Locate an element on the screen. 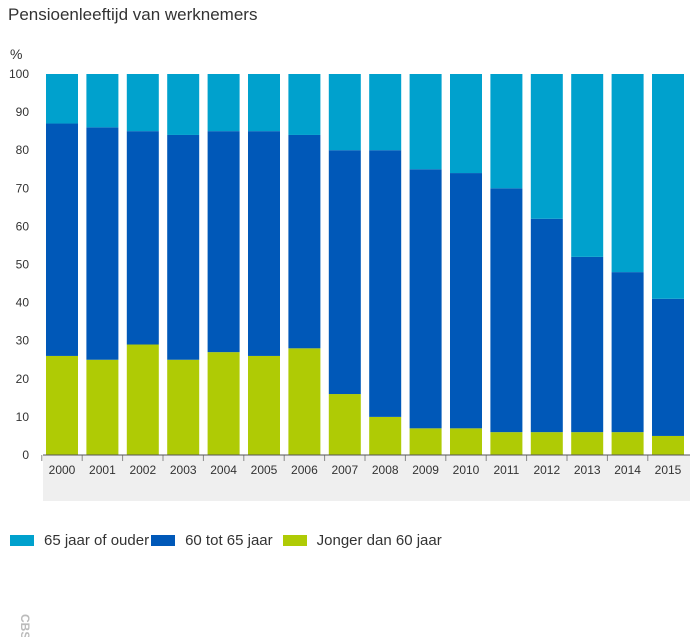  chart-title: Pensioenleeftijd van werknemers is located at coordinates (133, 14).